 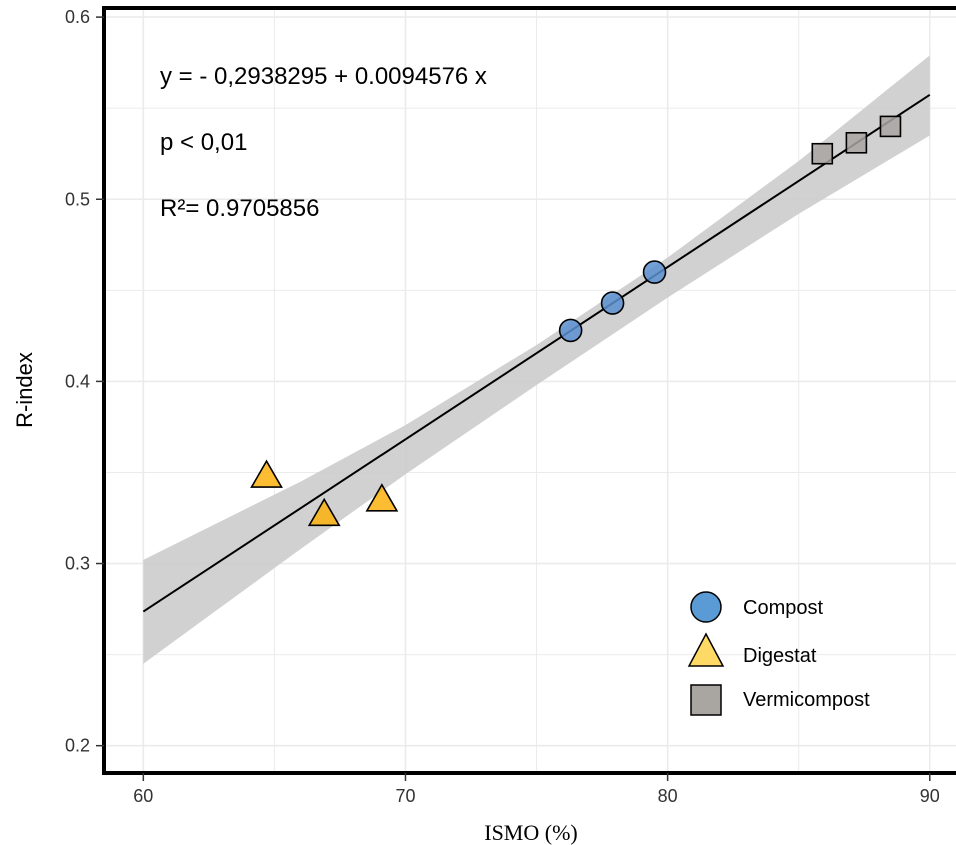 I want to click on y-tick-label: 0.3, so click(x=77, y=564).